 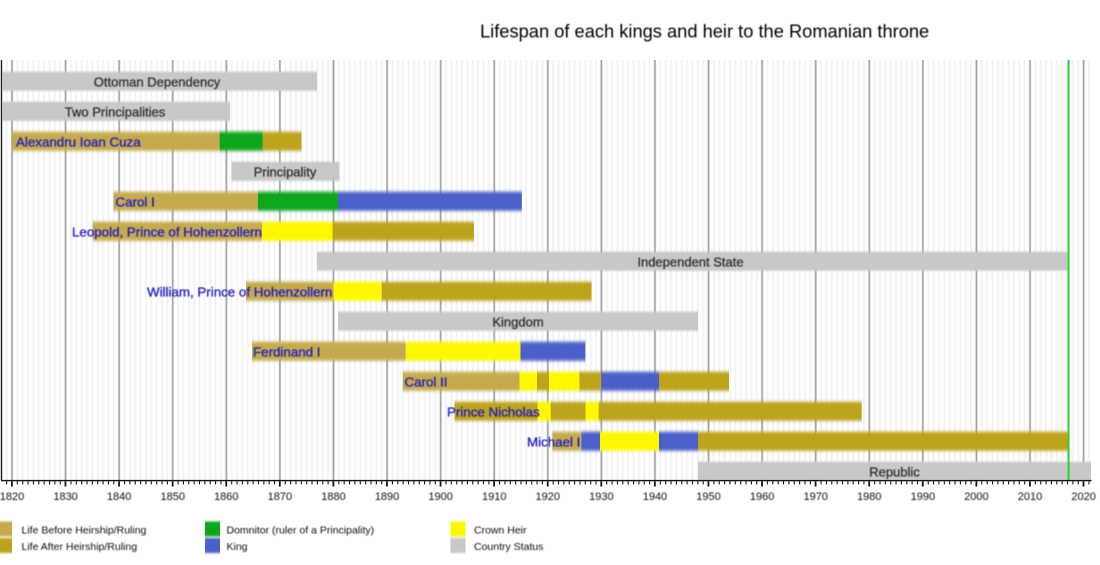 I want to click on svg-text: 1860, so click(x=226, y=497).